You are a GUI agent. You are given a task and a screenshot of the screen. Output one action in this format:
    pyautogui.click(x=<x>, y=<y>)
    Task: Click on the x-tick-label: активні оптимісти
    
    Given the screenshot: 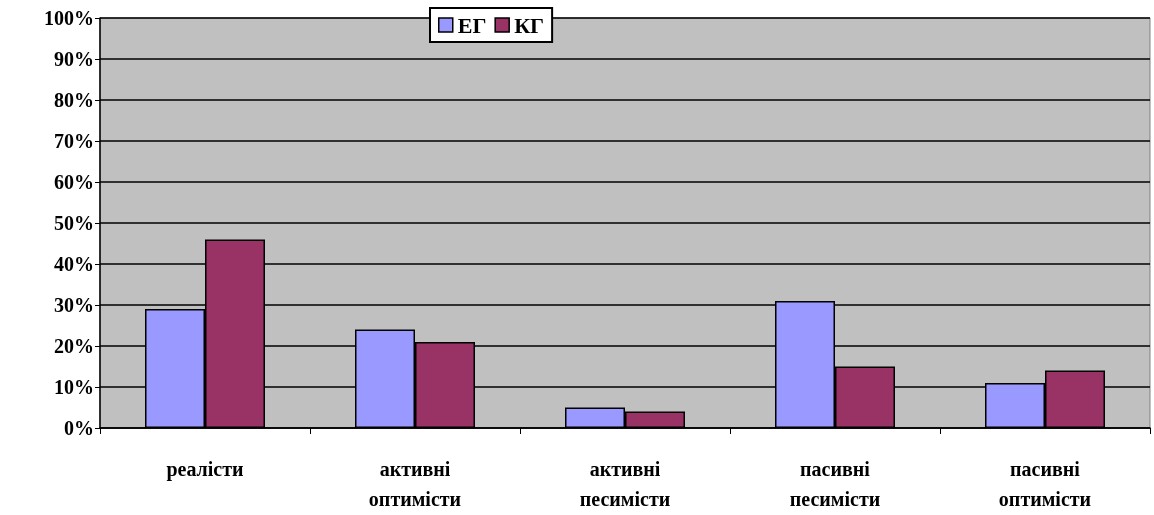 What is the action you would take?
    pyautogui.click(x=415, y=484)
    